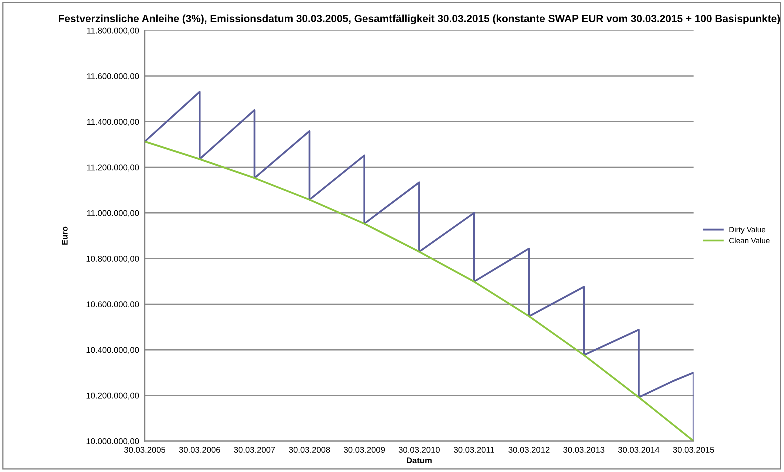 The image size is (784, 472). Describe the element at coordinates (199, 450) in the screenshot. I see `x-tick-label: 30.03.2006` at that location.